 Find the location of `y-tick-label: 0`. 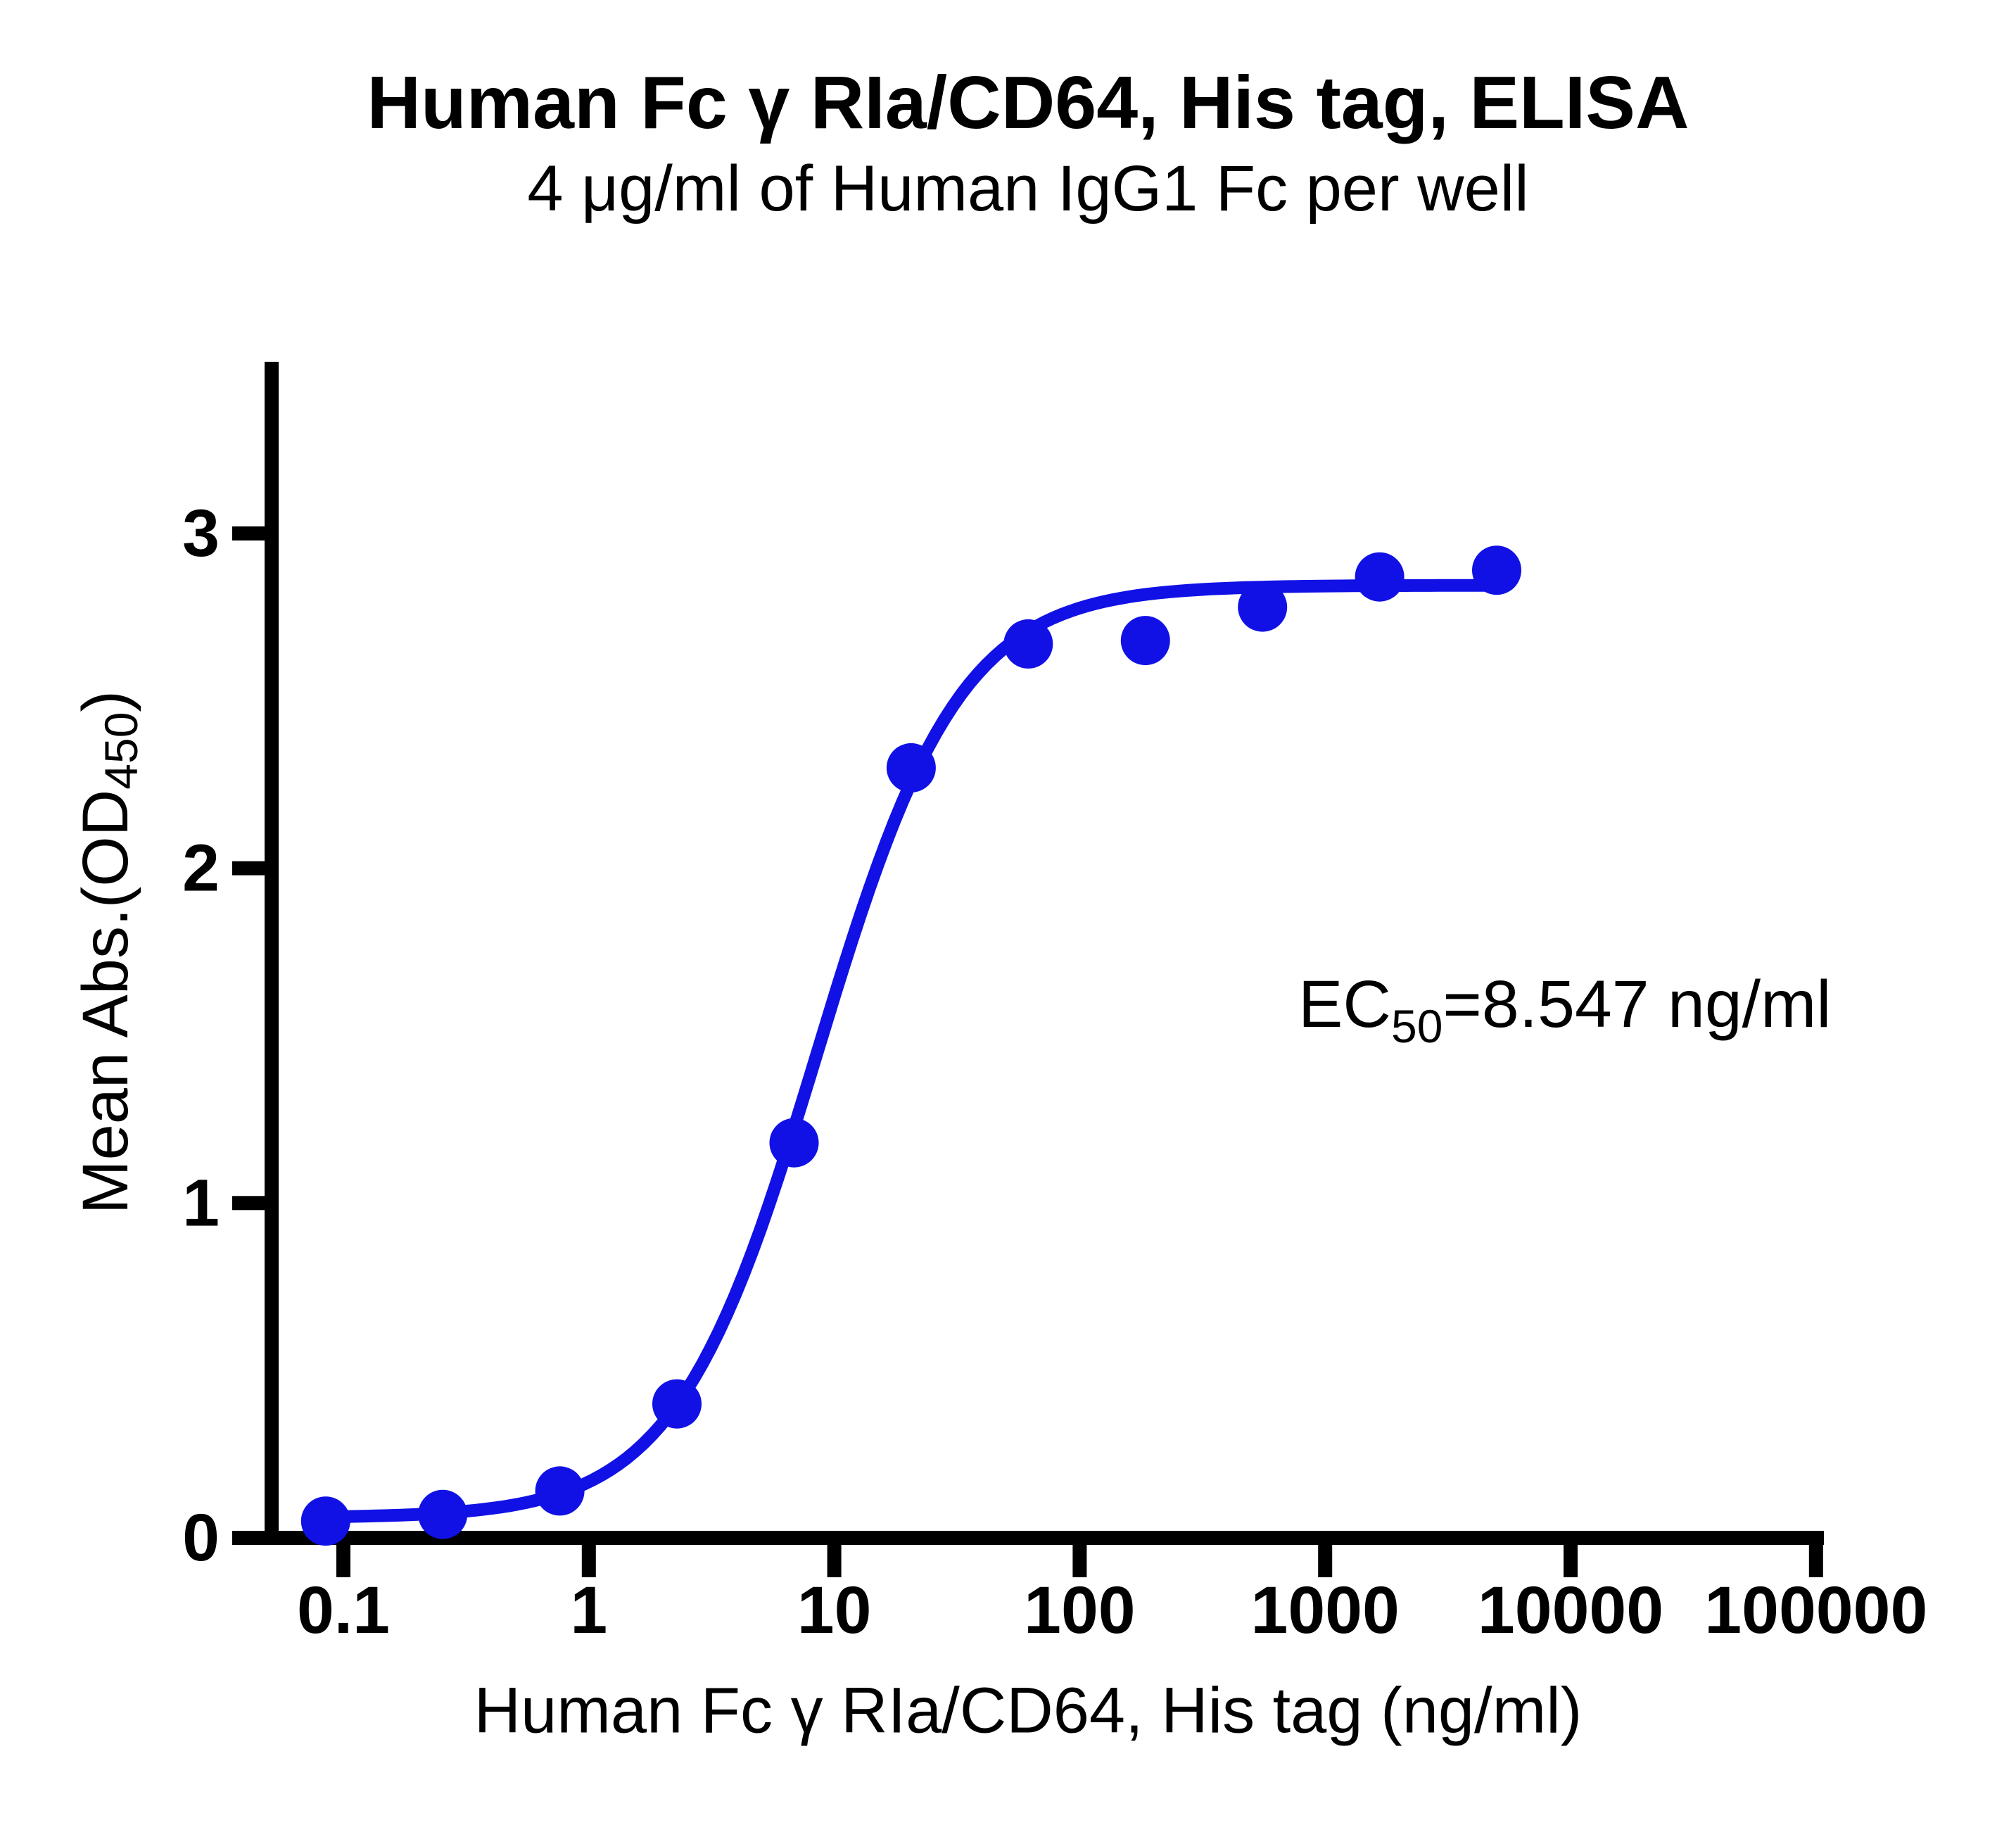

y-tick-label: 0 is located at coordinates (201, 1538).